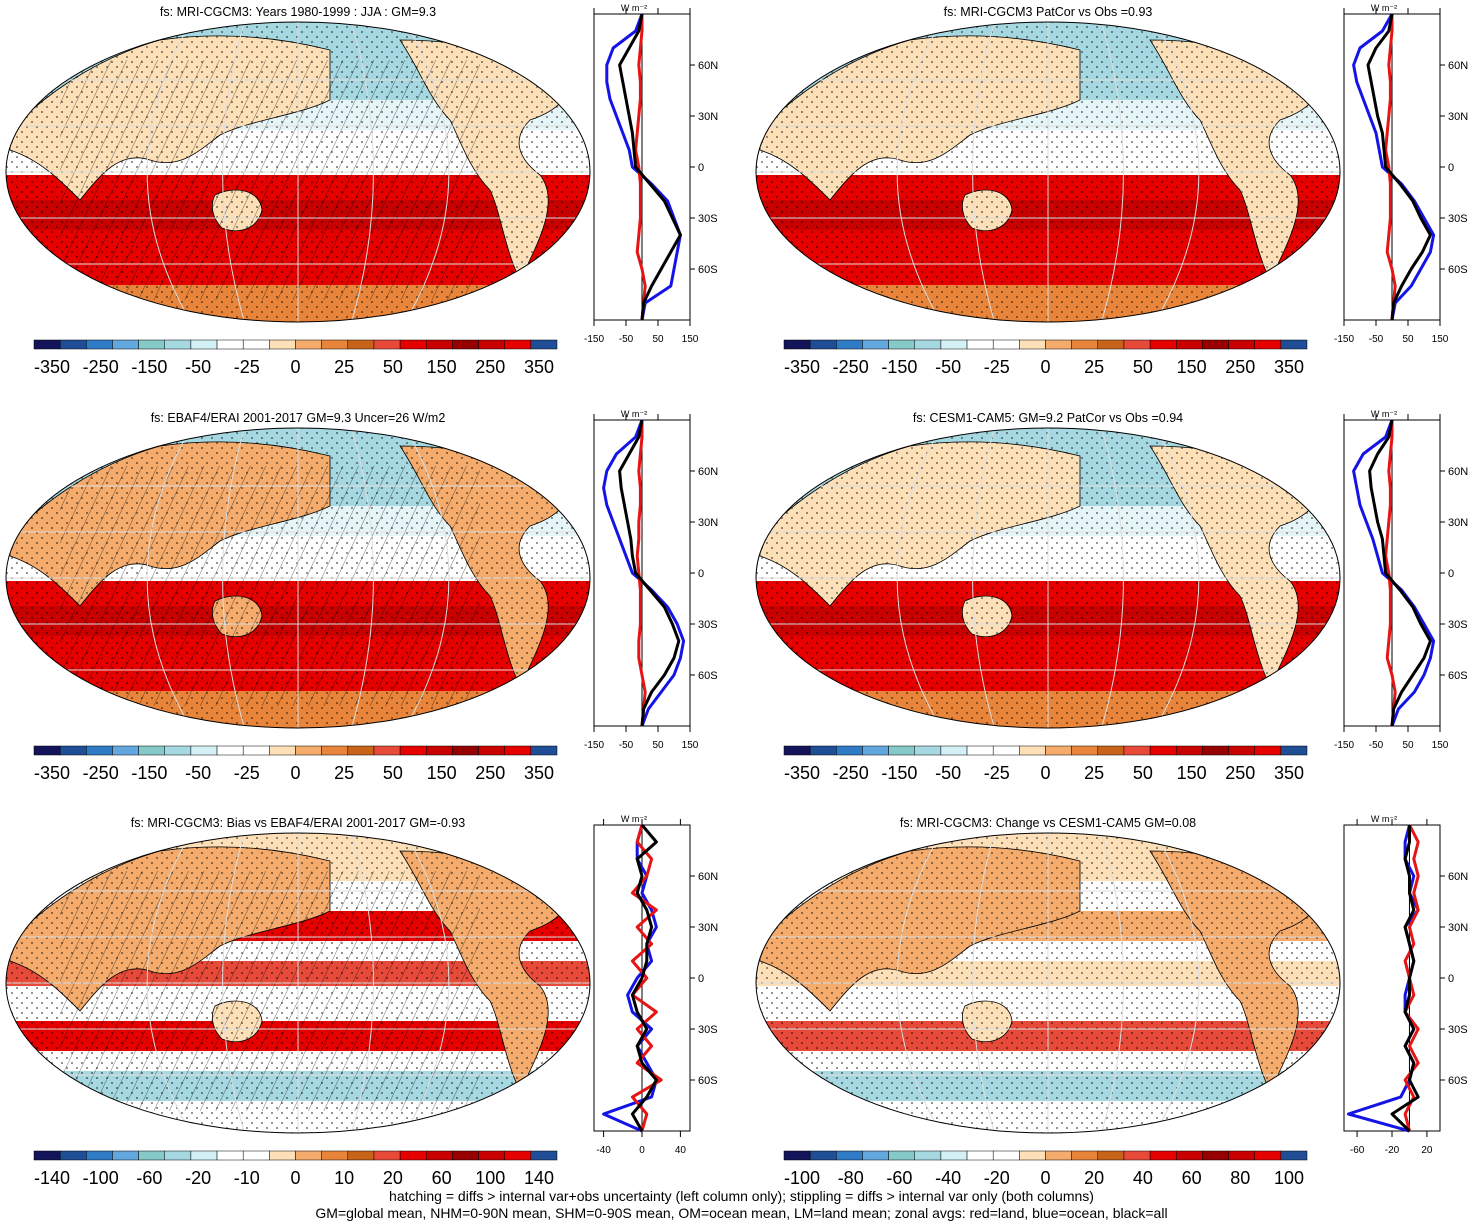 Image resolution: width=1483 pixels, height=1222 pixels. I want to click on colorbar-label: -50, so click(948, 367).